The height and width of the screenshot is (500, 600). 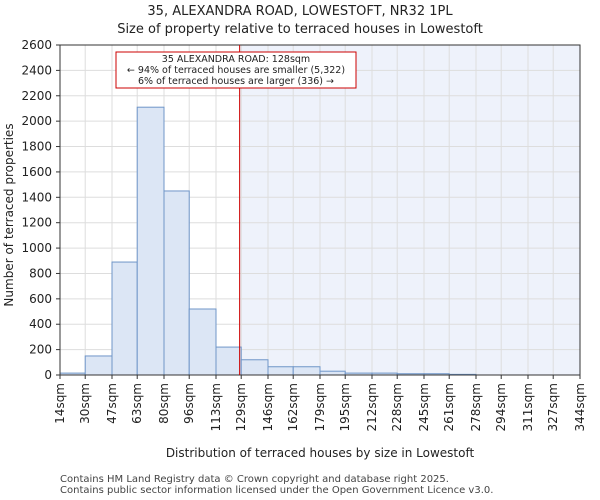 What do you see at coordinates (580, 407) in the screenshot?
I see `x-tick-label-344sqm: 344sqm` at bounding box center [580, 407].